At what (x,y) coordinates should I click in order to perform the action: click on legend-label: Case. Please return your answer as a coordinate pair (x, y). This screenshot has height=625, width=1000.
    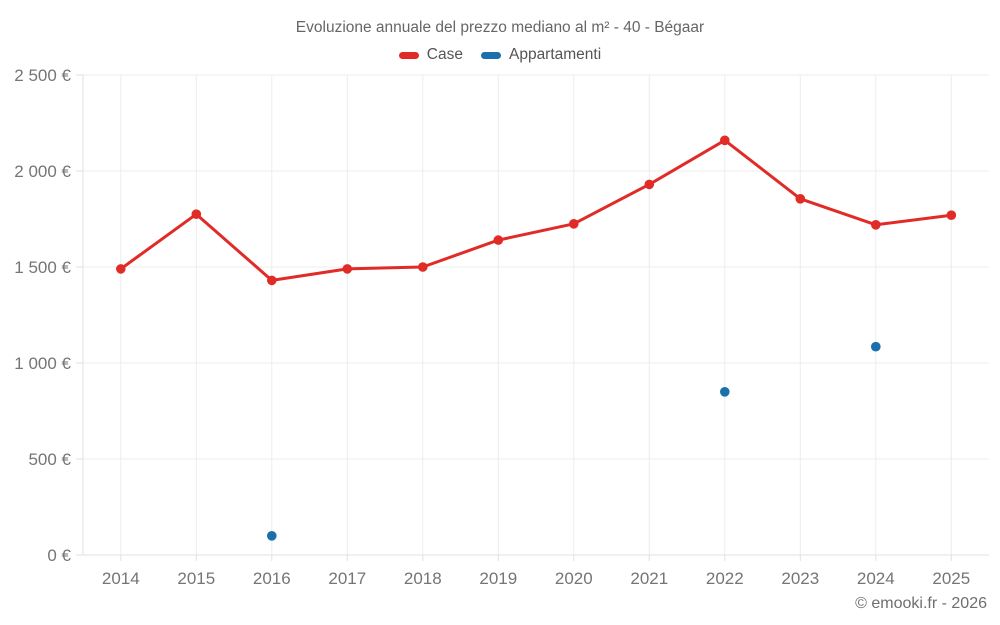
    Looking at the image, I should click on (444, 54).